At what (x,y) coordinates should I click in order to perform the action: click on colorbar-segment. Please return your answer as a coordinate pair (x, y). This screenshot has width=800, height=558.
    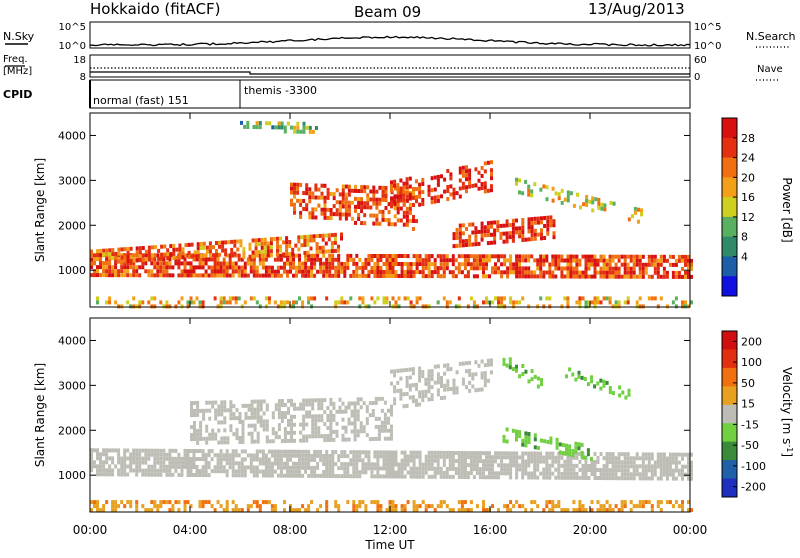
    Looking at the image, I should click on (729, 187).